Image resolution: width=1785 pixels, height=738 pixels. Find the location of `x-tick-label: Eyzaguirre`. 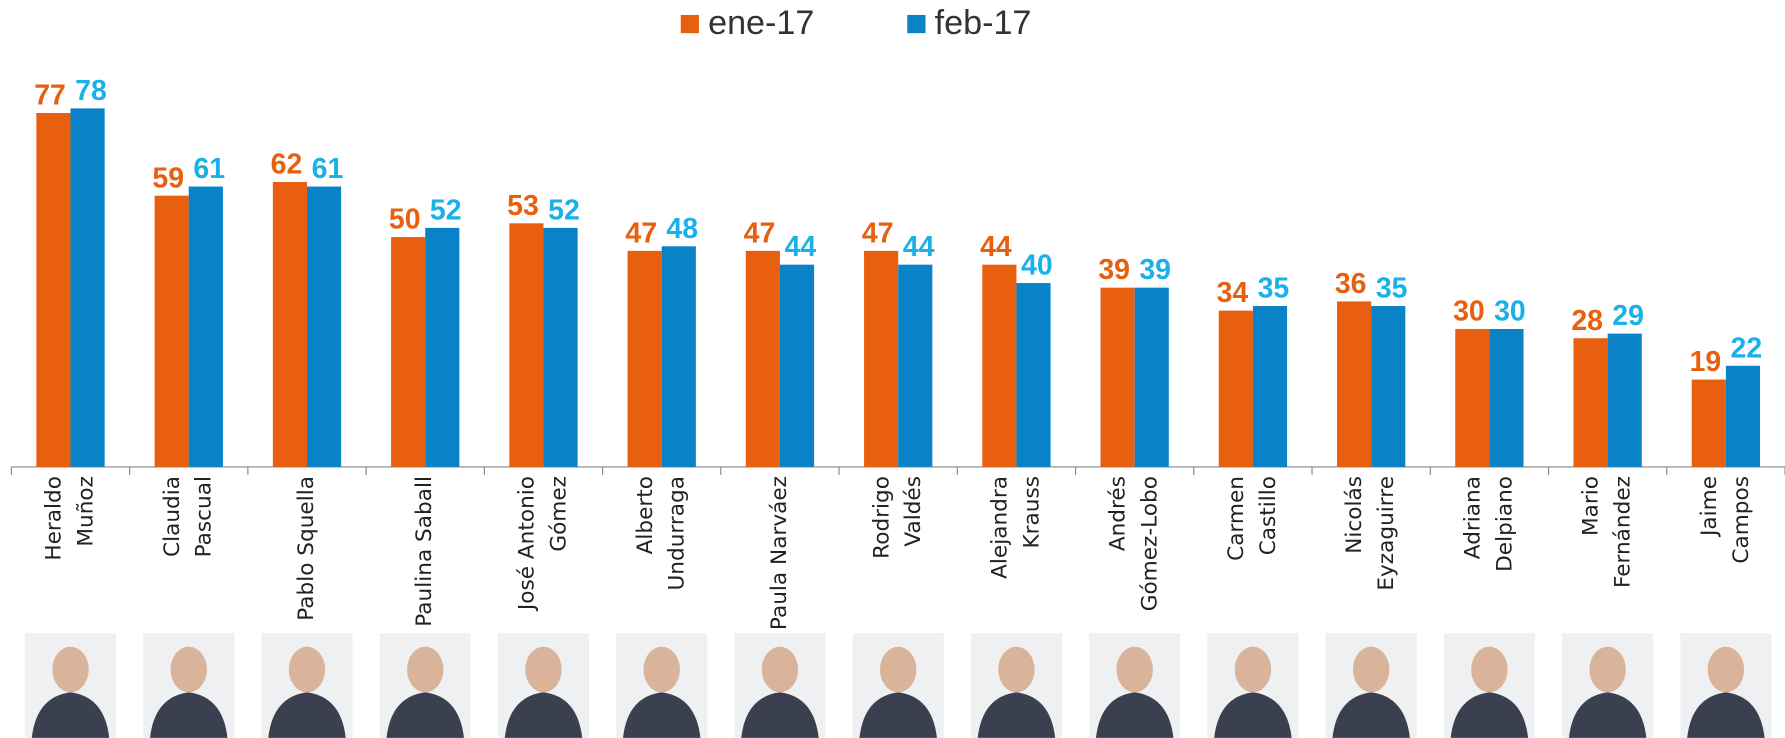

x-tick-label: Eyzaguirre is located at coordinates (1386, 533).